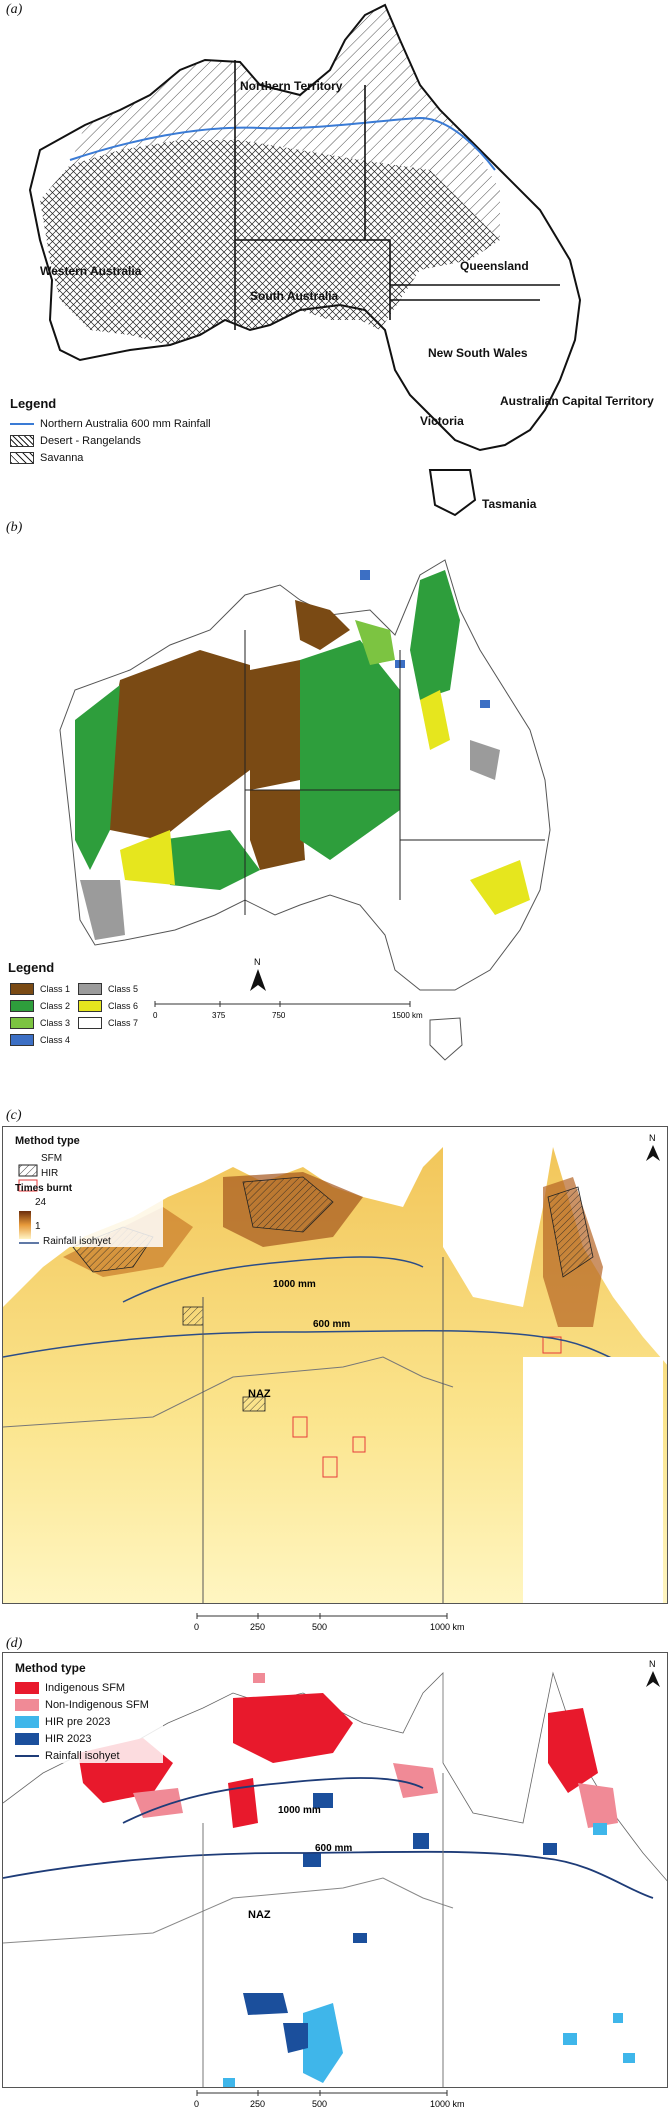 The width and height of the screenshot is (672, 2113). Describe the element at coordinates (90, 1022) in the screenshot. I see `class7-swatch` at that location.